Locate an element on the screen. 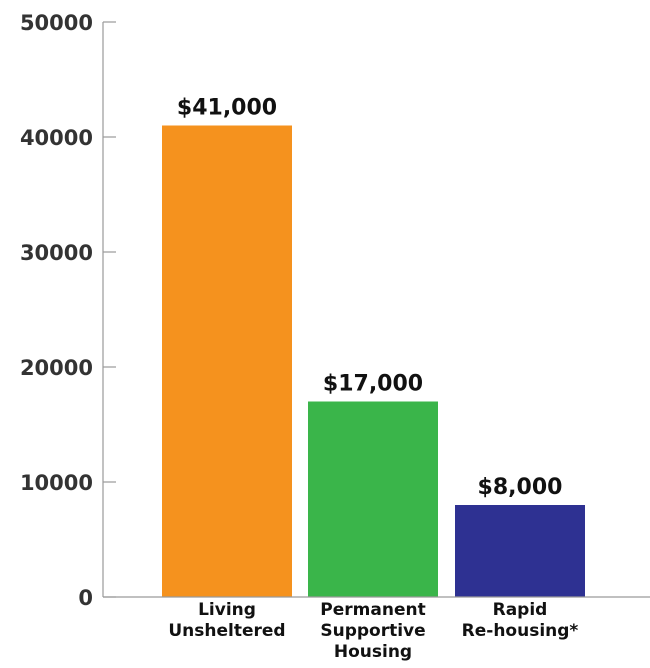 The image size is (650, 668). bar-value-label: $8,000 is located at coordinates (520, 487).